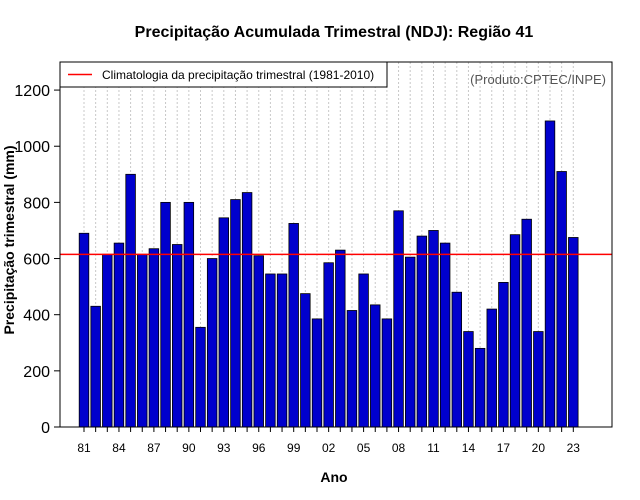 The image size is (640, 500). What do you see at coordinates (468, 379) in the screenshot?
I see `bar-2014` at bounding box center [468, 379].